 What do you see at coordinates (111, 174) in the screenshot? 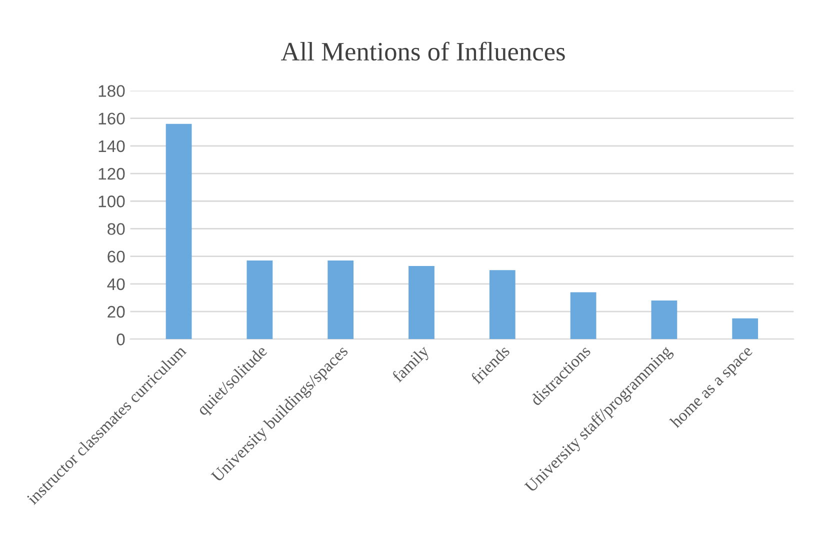
I see `y-tick-label: 120` at bounding box center [111, 174].